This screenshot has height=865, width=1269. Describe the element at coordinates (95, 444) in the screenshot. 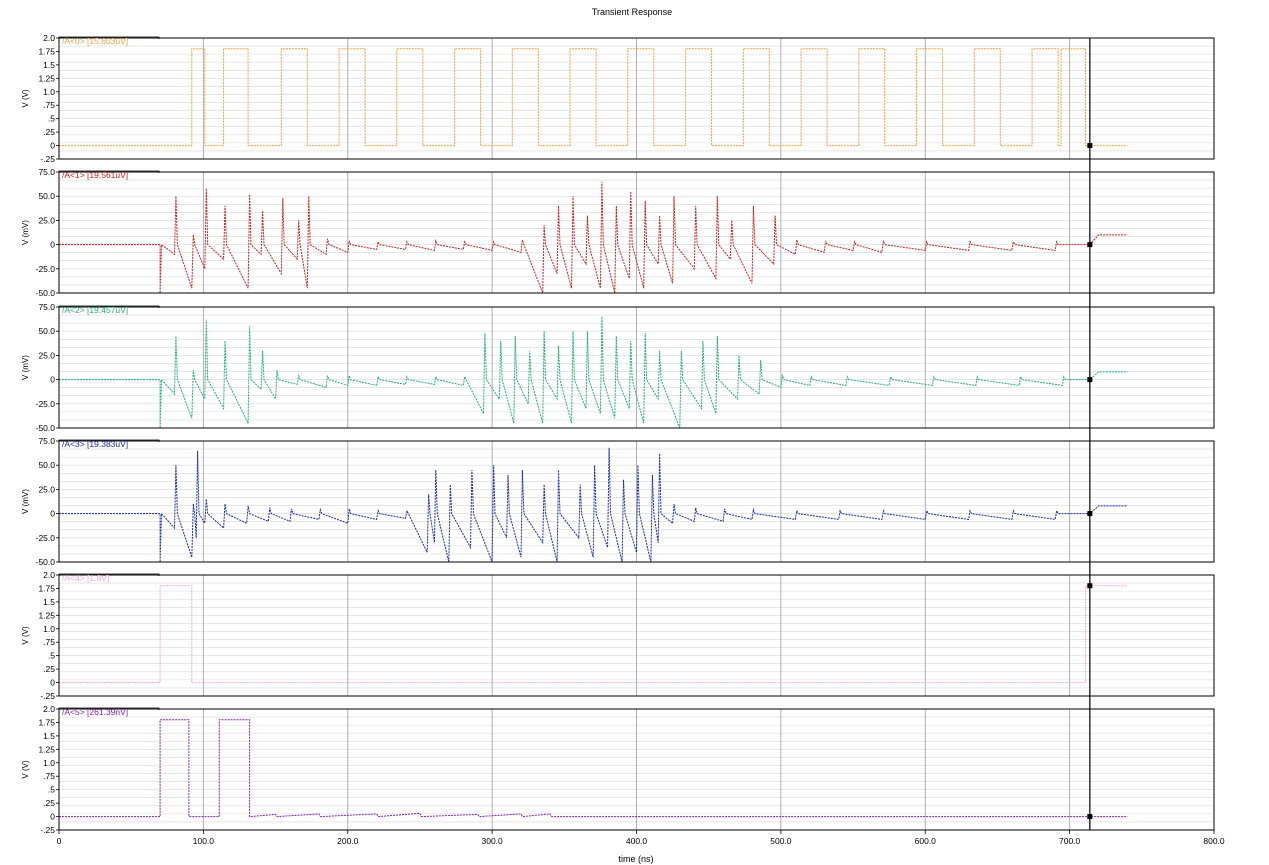

I see `legend-label: /A<3> [19.383uV]` at that location.